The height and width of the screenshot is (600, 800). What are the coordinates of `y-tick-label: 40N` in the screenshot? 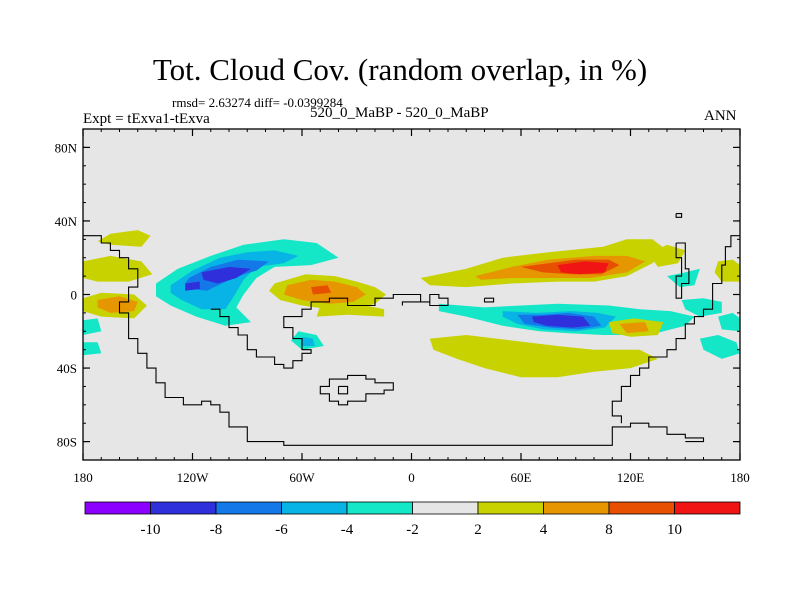 It's located at (66, 221).